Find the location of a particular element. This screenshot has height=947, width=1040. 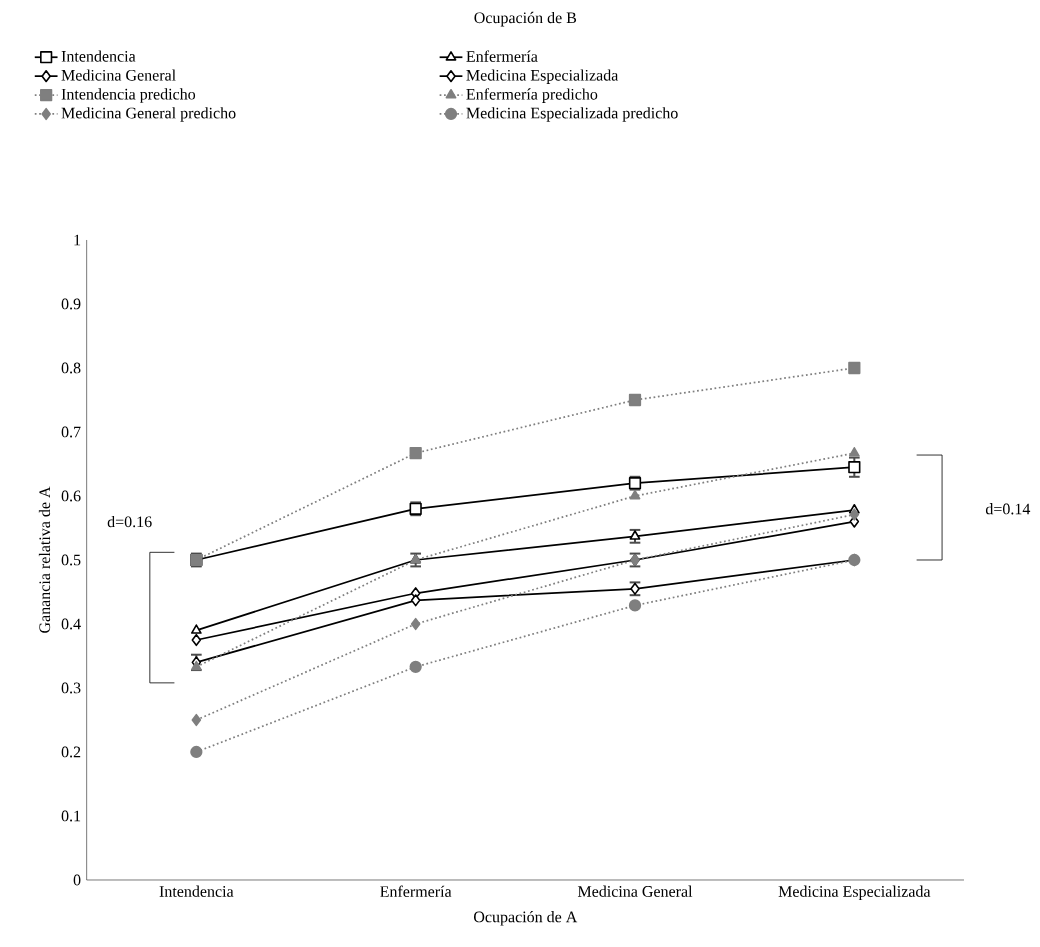

text: d=0.14 is located at coordinates (1008, 509).